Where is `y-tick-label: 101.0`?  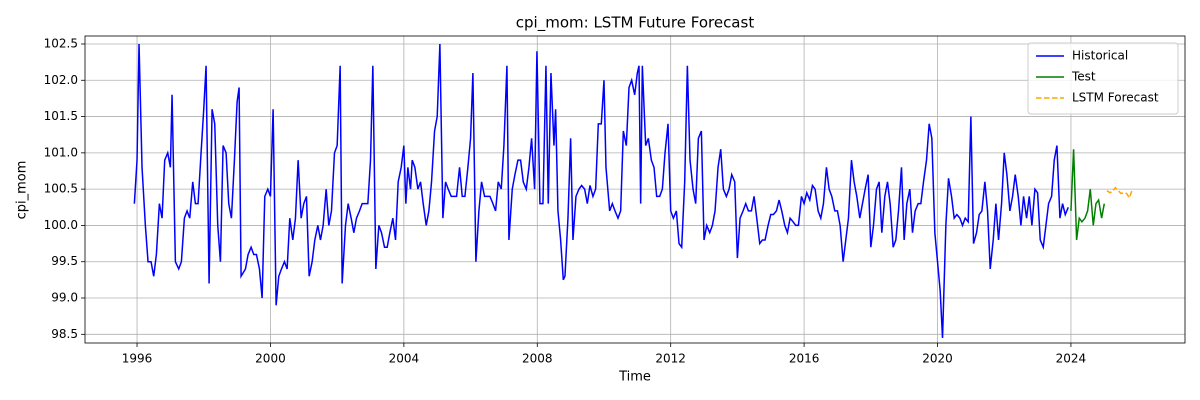
y-tick-label: 101.0 is located at coordinates (61, 152).